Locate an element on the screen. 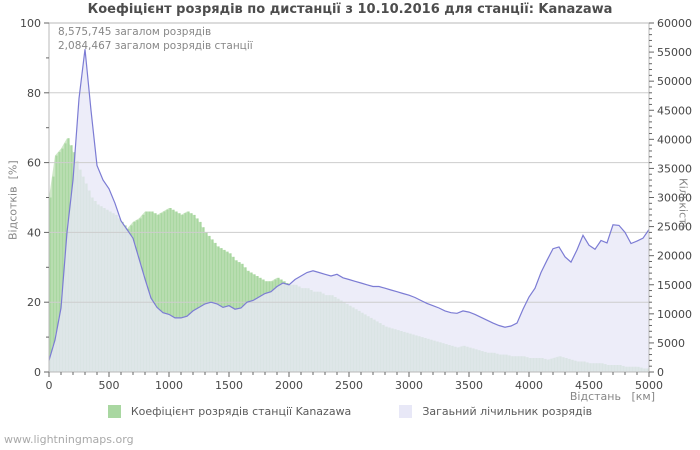 The height and width of the screenshot is (450, 700). svg-text: 40 is located at coordinates (34, 232).